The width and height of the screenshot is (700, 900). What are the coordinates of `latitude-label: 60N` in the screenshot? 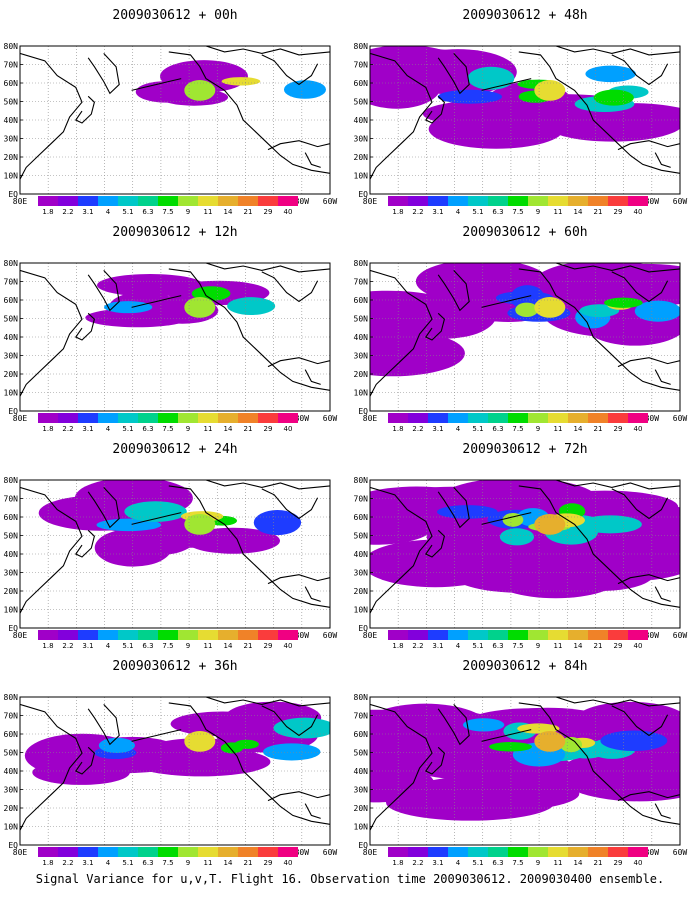 It's located at (361, 517).